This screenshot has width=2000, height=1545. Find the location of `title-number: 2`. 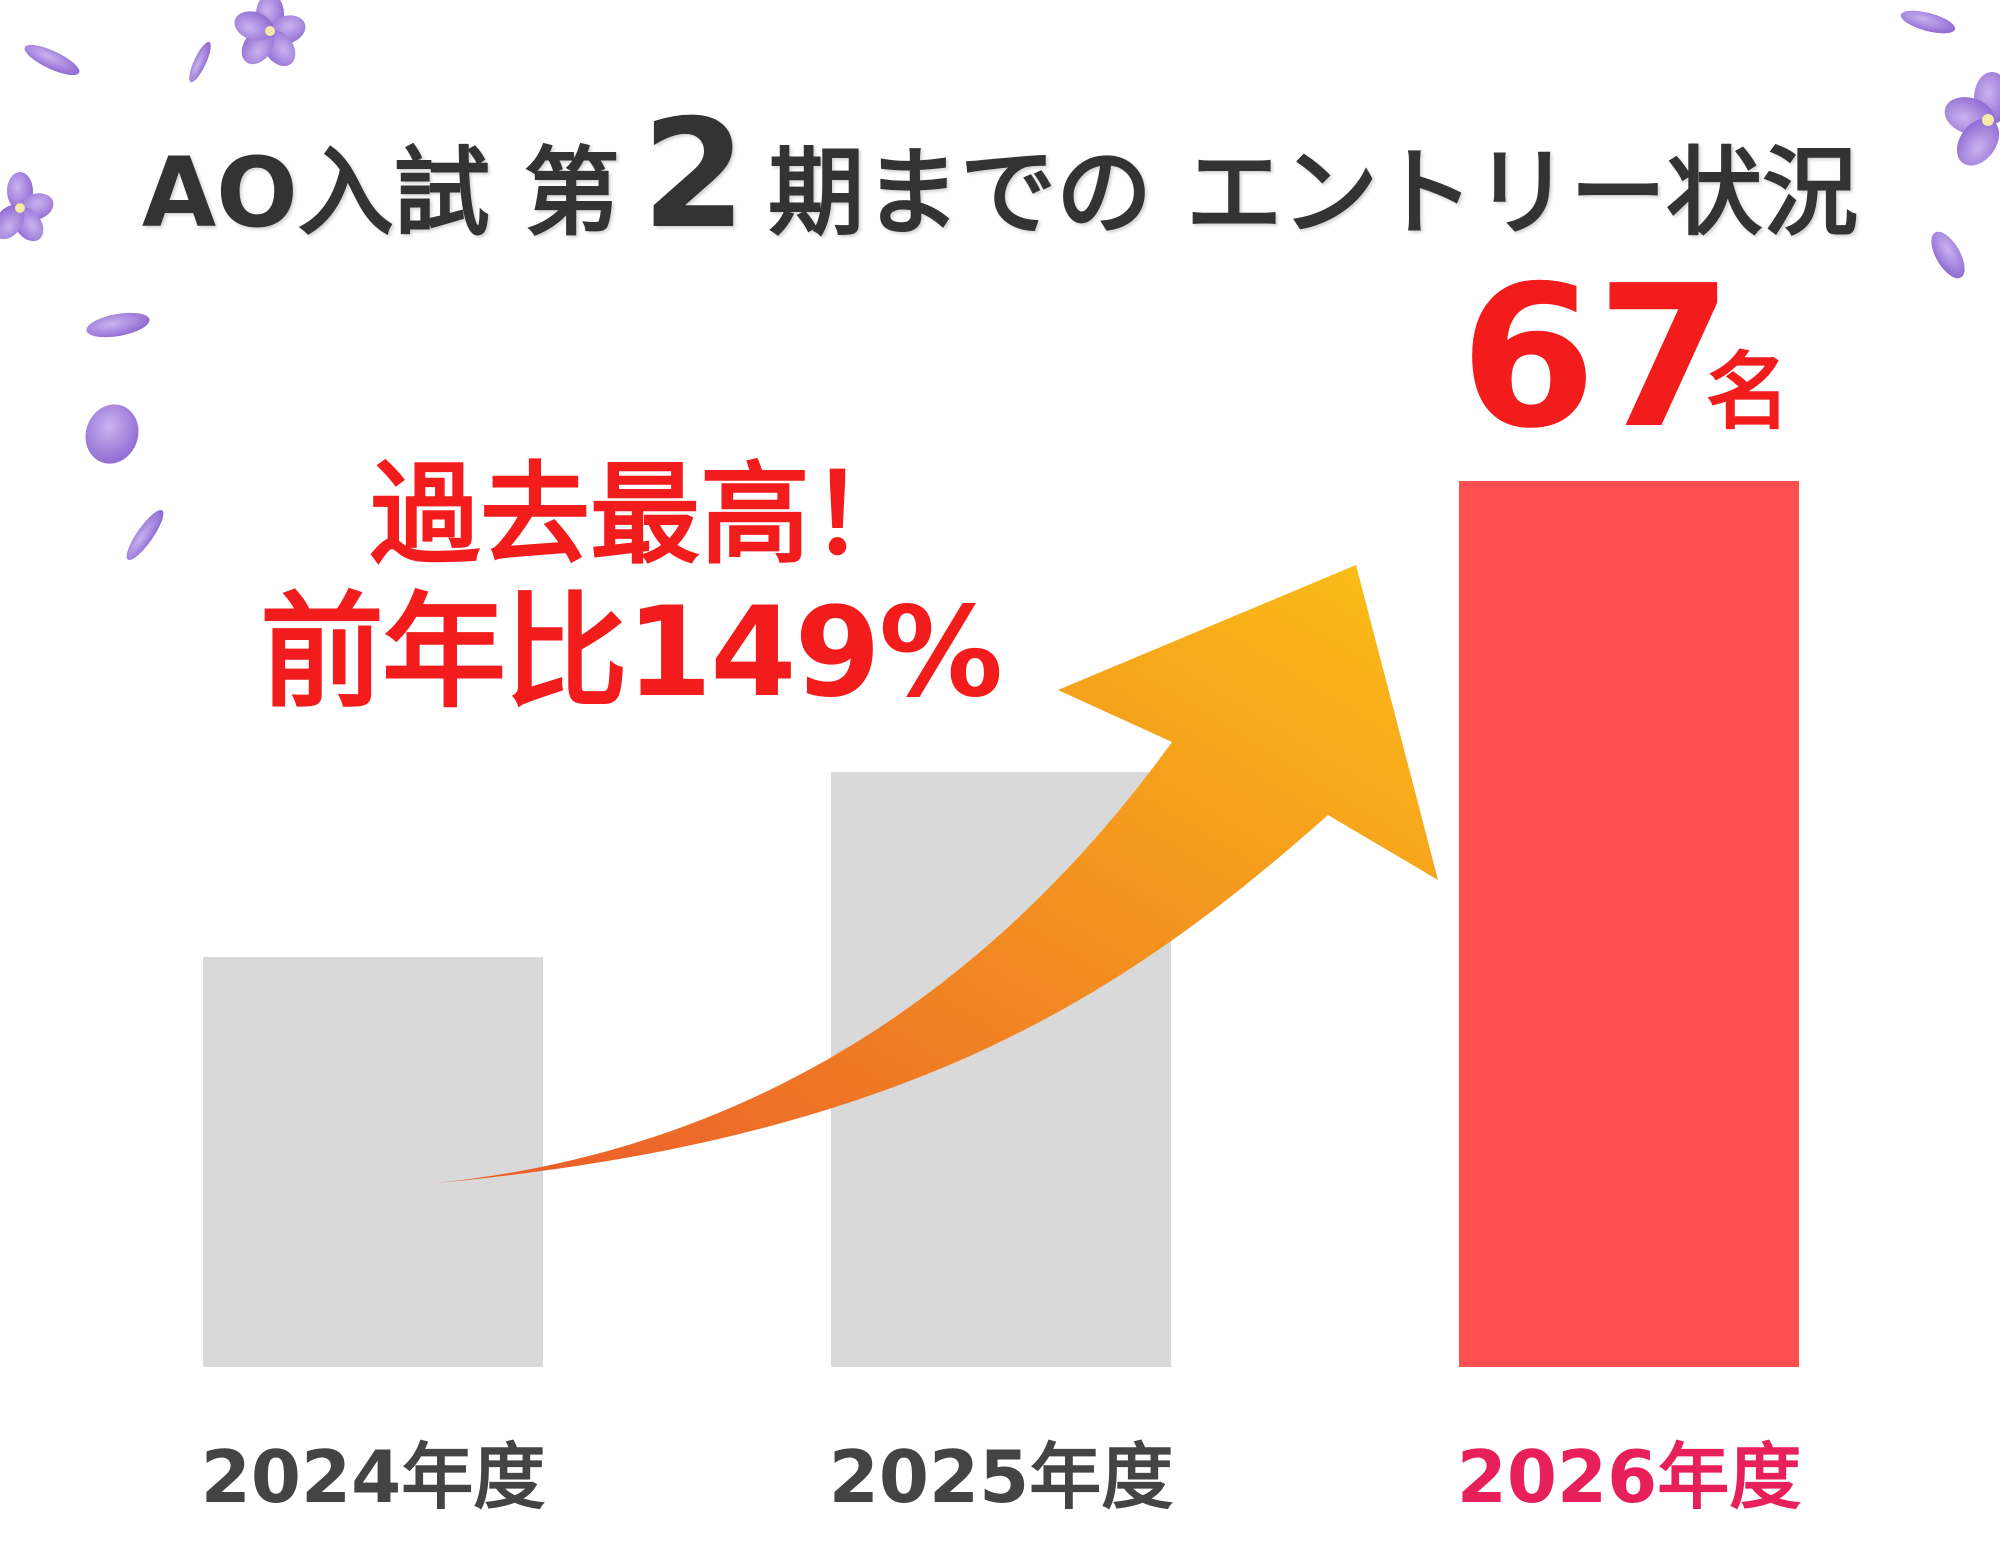

title-number: 2 is located at coordinates (694, 175).